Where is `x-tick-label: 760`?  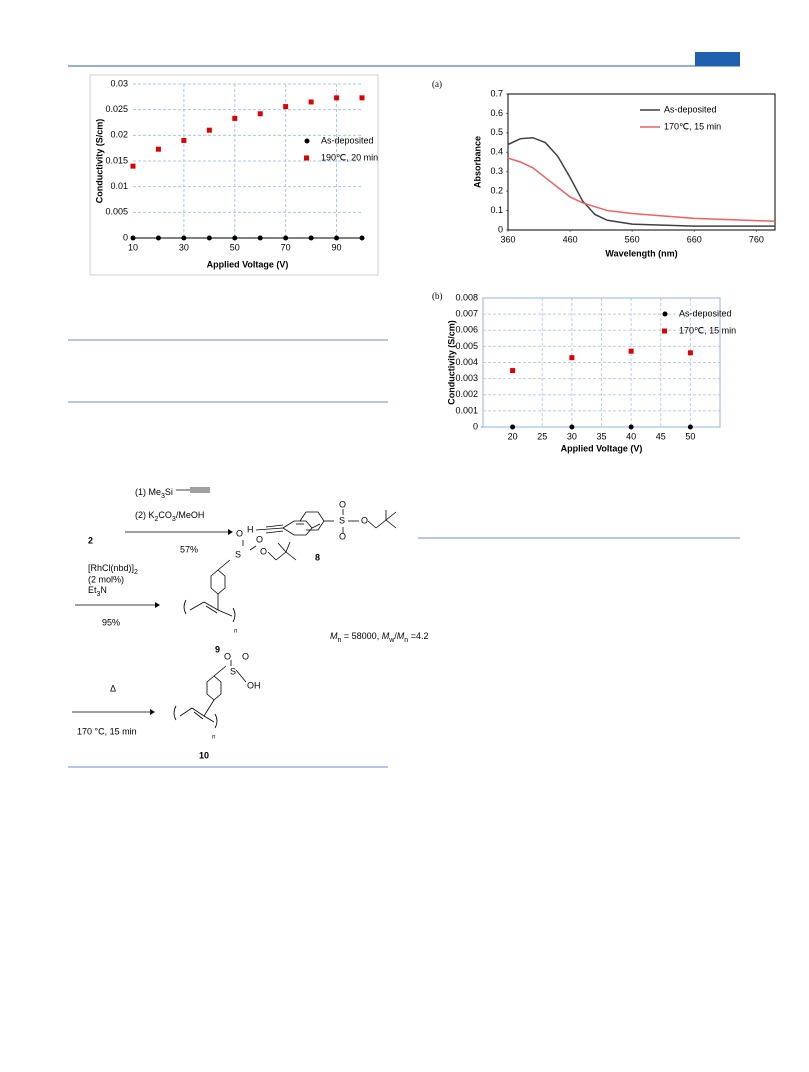 x-tick-label: 760 is located at coordinates (756, 239).